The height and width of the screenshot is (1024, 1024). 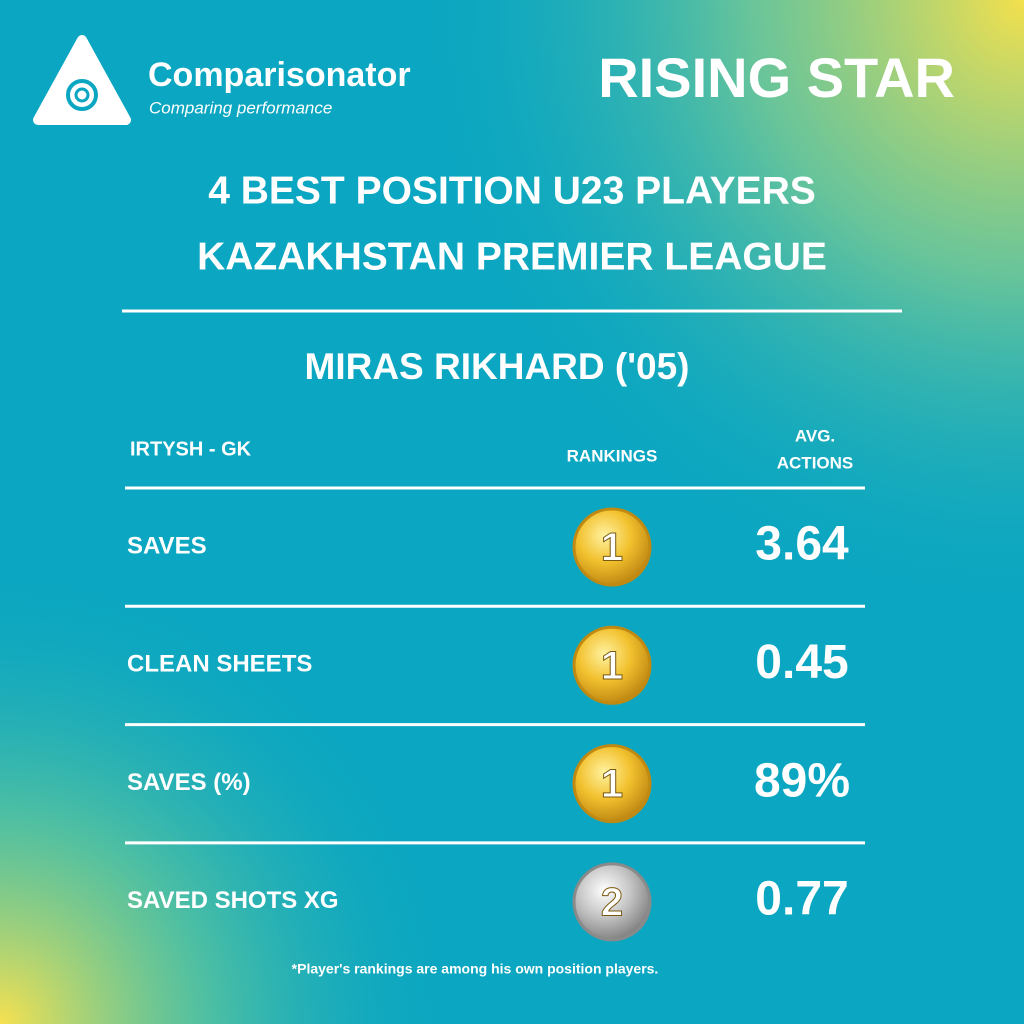 What do you see at coordinates (279, 75) in the screenshot?
I see `brand: Comparisonator` at bounding box center [279, 75].